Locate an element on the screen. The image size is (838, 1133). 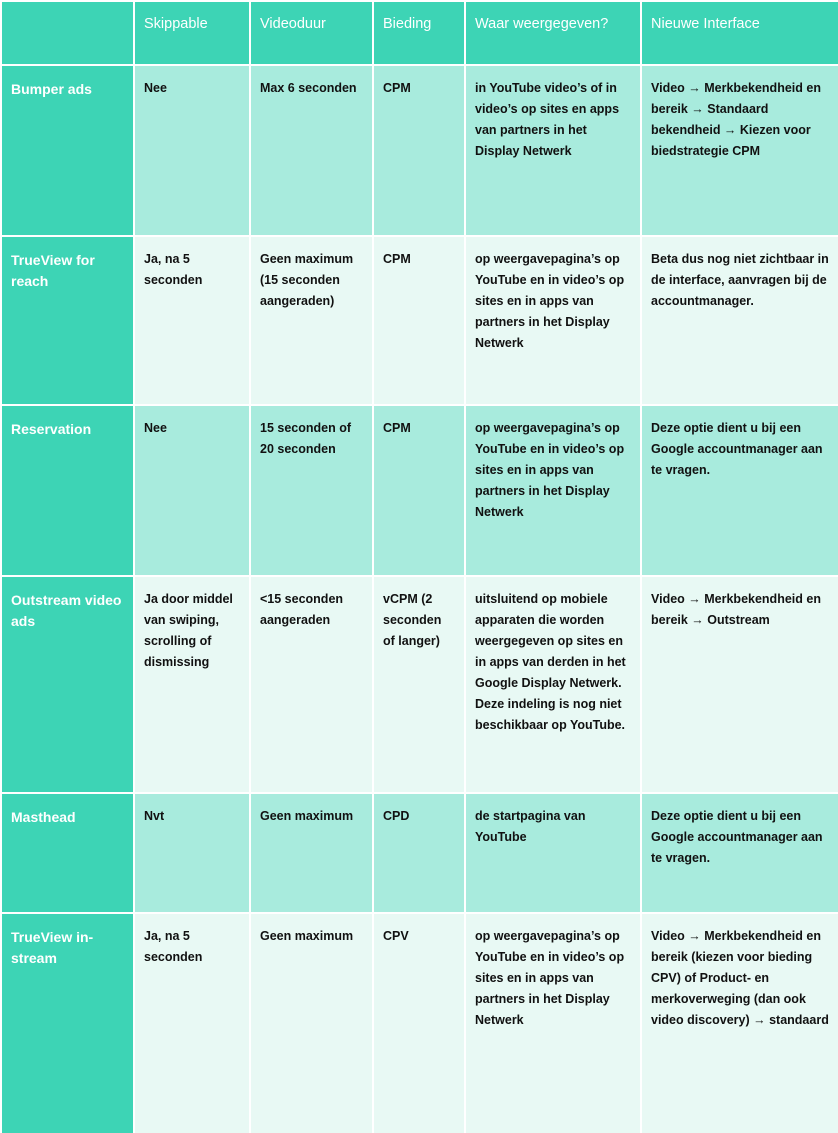
column-header: Bieding is located at coordinates (419, 33).